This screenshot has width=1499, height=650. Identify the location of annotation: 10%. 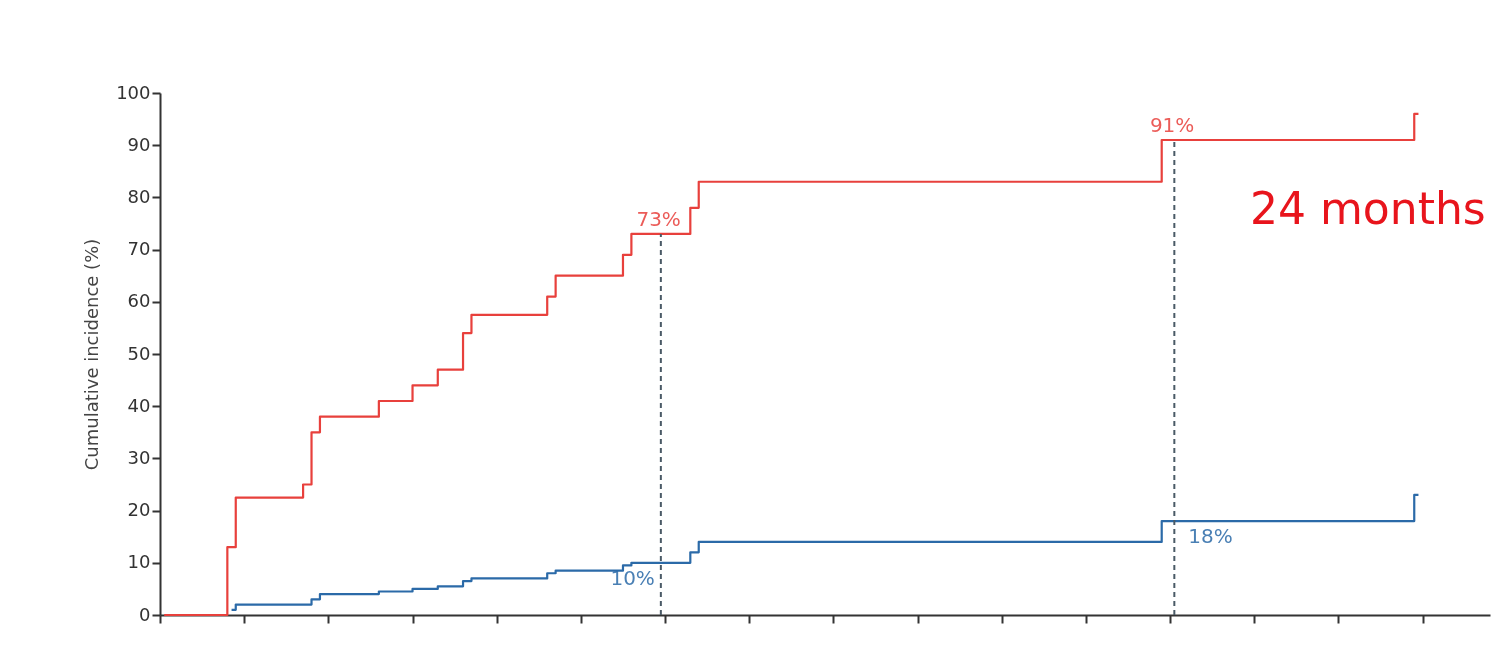
(632, 577).